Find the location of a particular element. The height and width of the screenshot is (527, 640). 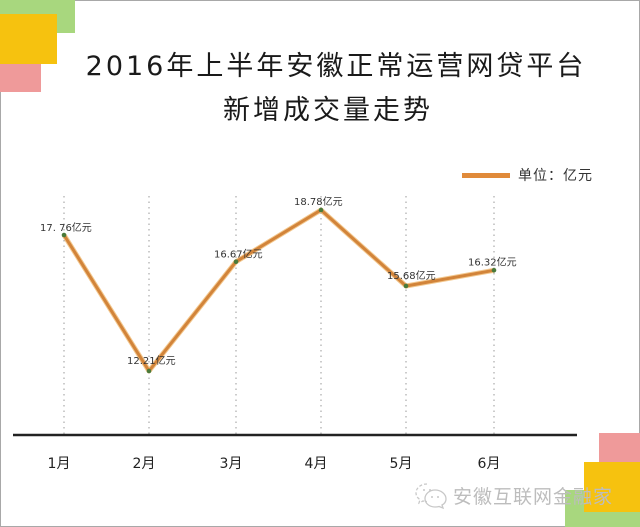

x-axis-label: 4月 is located at coordinates (316, 464).